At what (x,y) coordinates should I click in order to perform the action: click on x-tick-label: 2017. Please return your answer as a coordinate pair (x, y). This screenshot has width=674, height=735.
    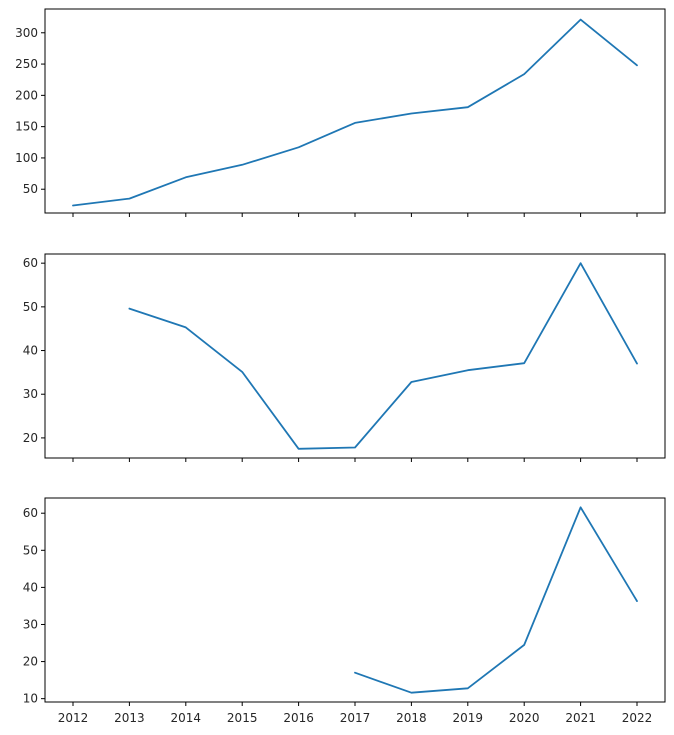
    Looking at the image, I should click on (355, 718).